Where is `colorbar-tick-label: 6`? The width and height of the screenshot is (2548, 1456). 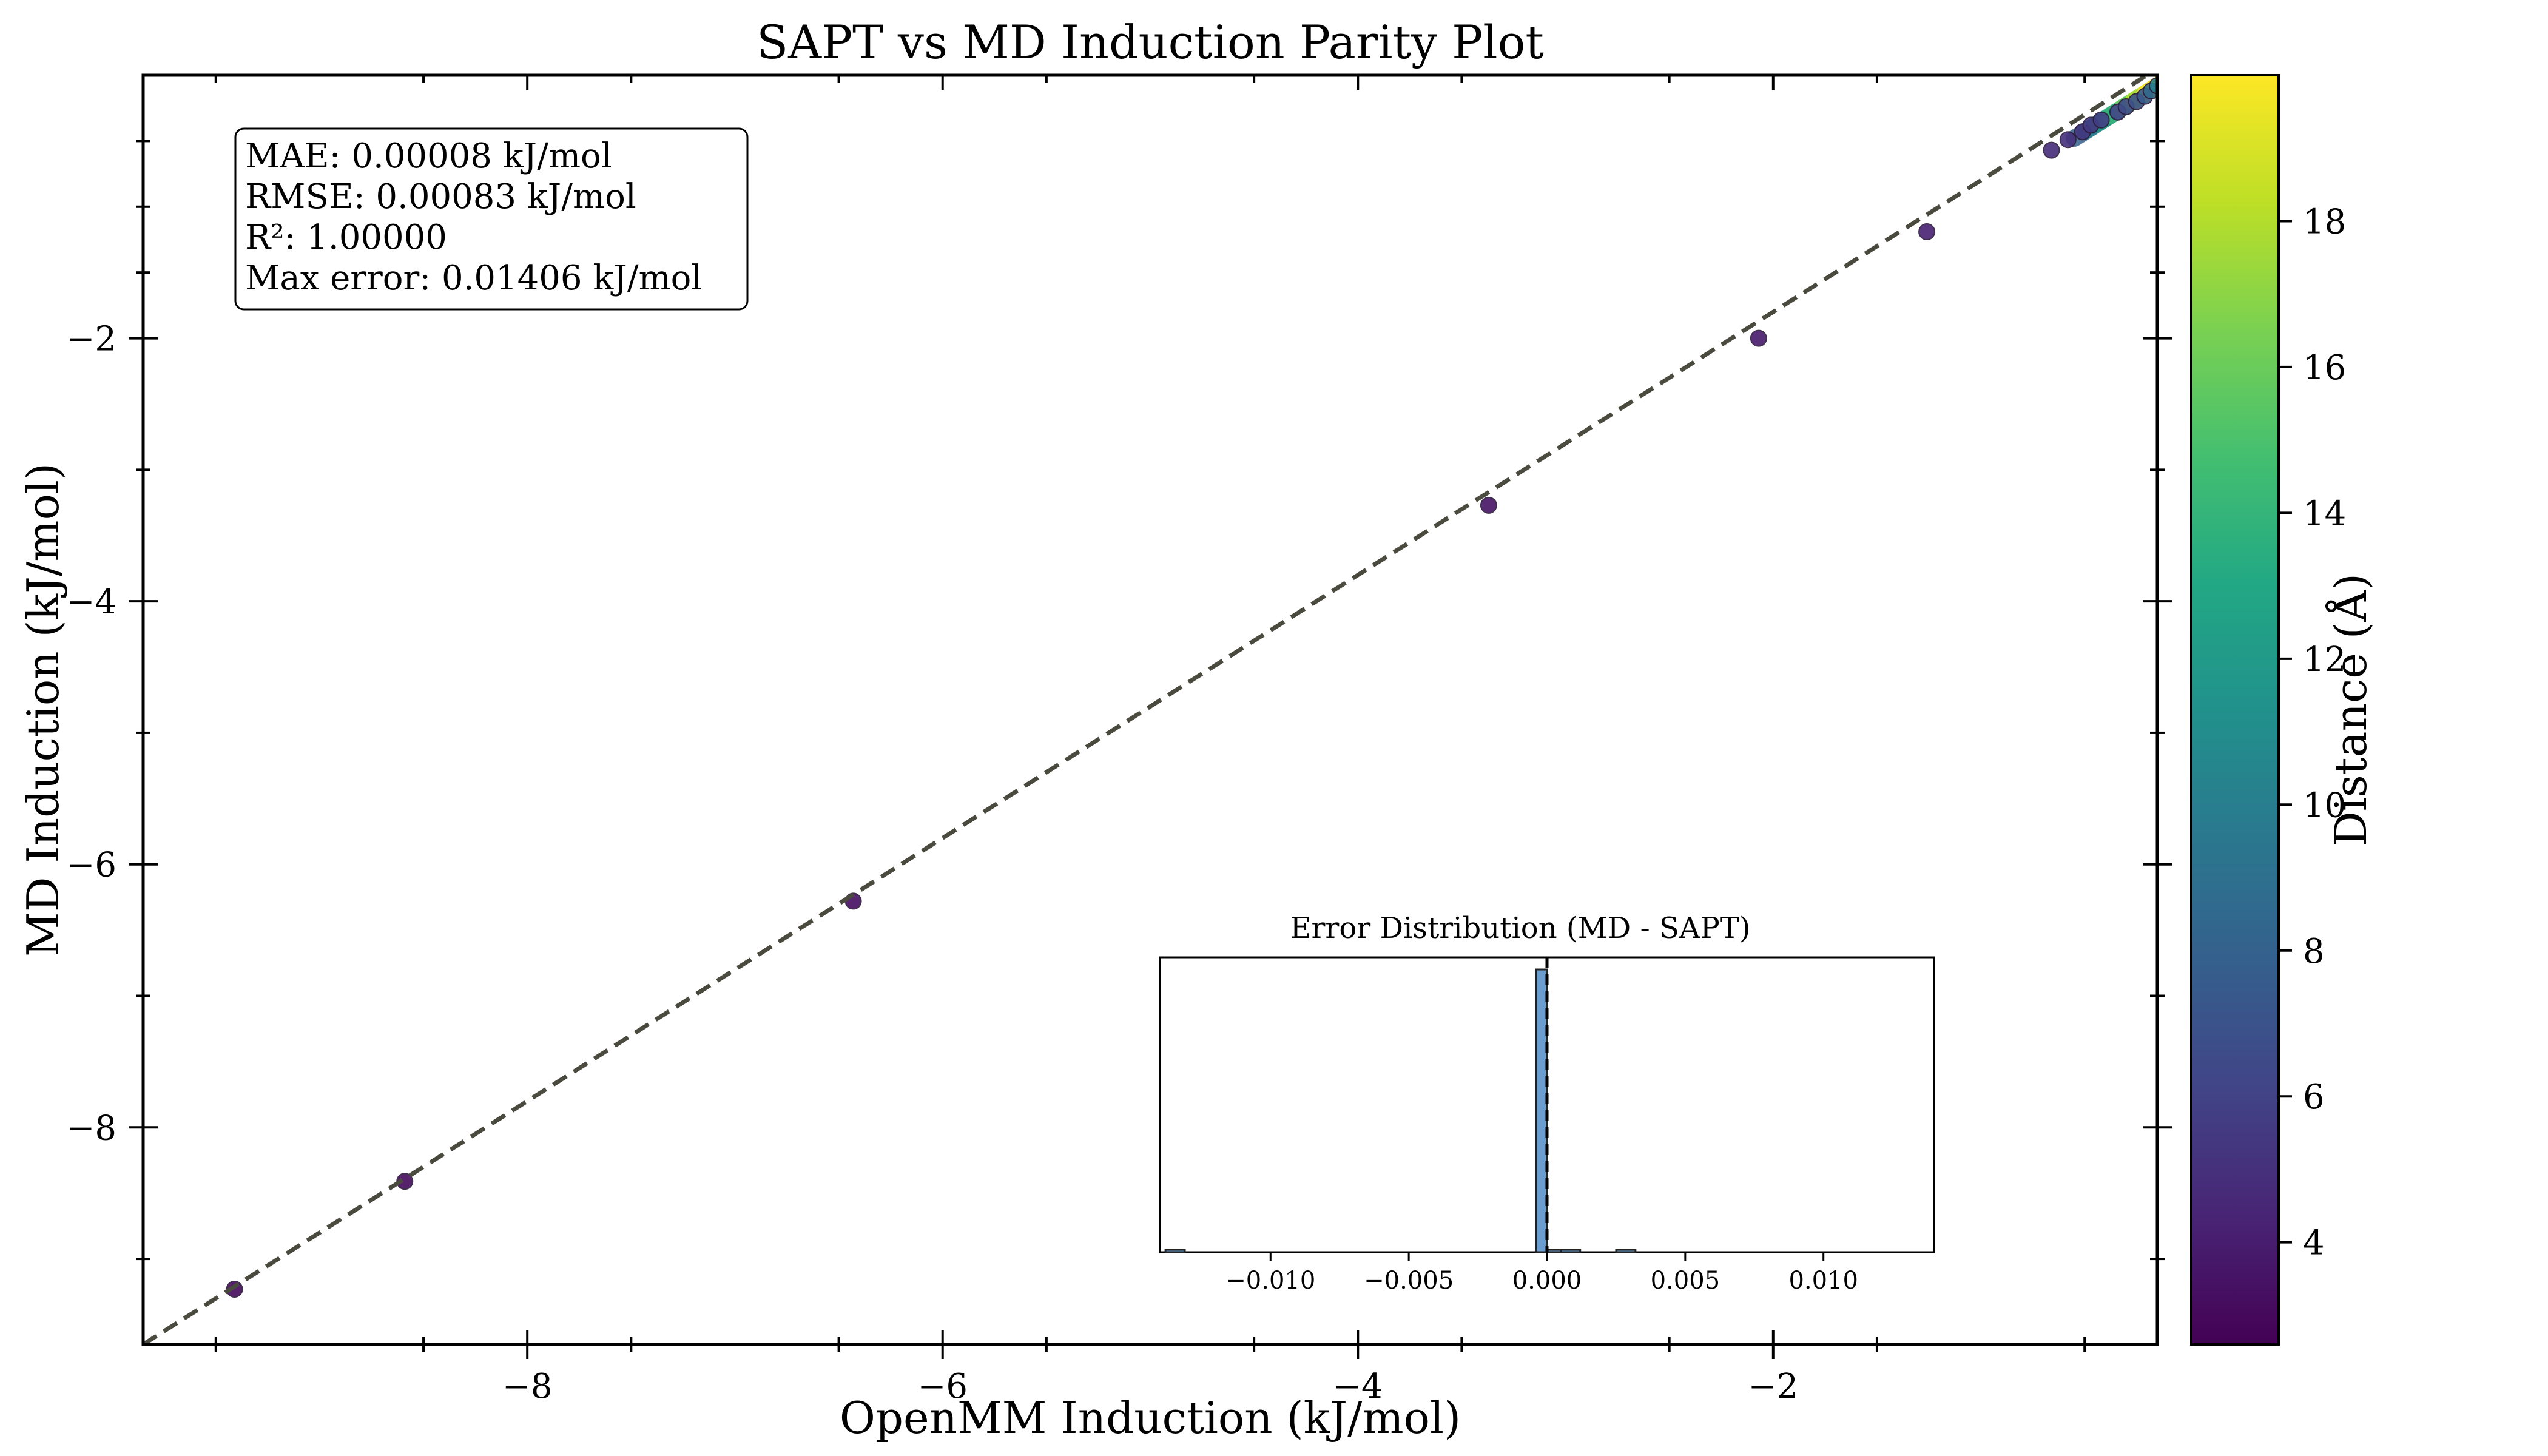
colorbar-tick-label: 6 is located at coordinates (2314, 1097).